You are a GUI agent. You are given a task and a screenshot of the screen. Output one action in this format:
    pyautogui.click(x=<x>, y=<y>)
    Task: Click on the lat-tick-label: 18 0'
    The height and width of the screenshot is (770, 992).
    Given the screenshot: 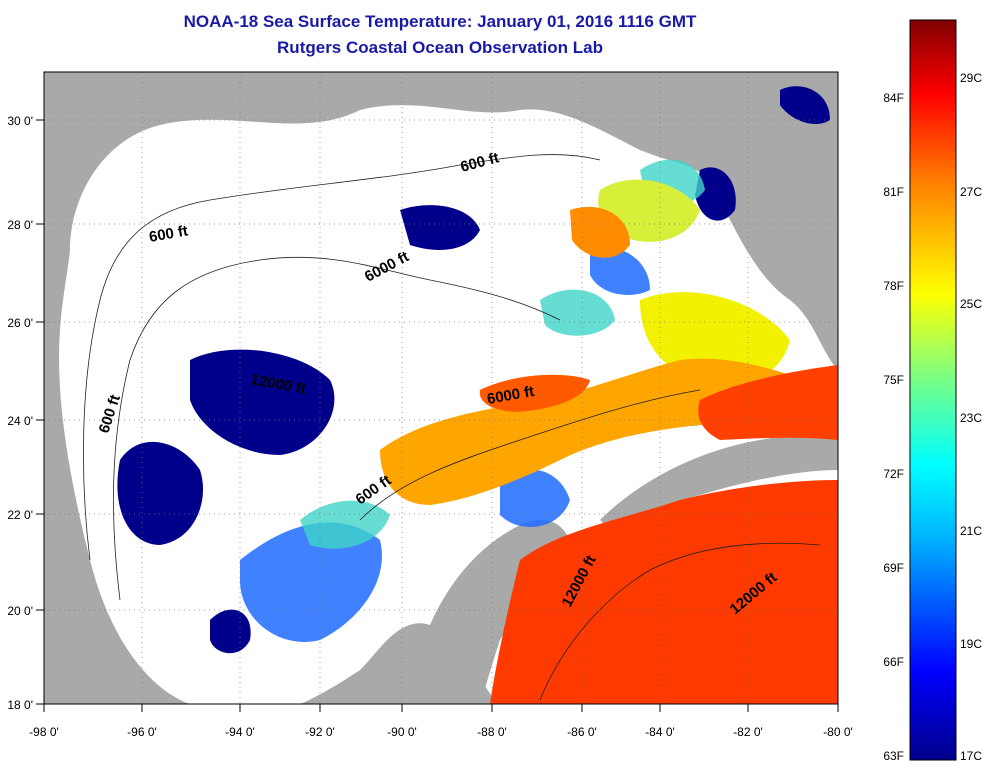 What is the action you would take?
    pyautogui.click(x=20, y=705)
    